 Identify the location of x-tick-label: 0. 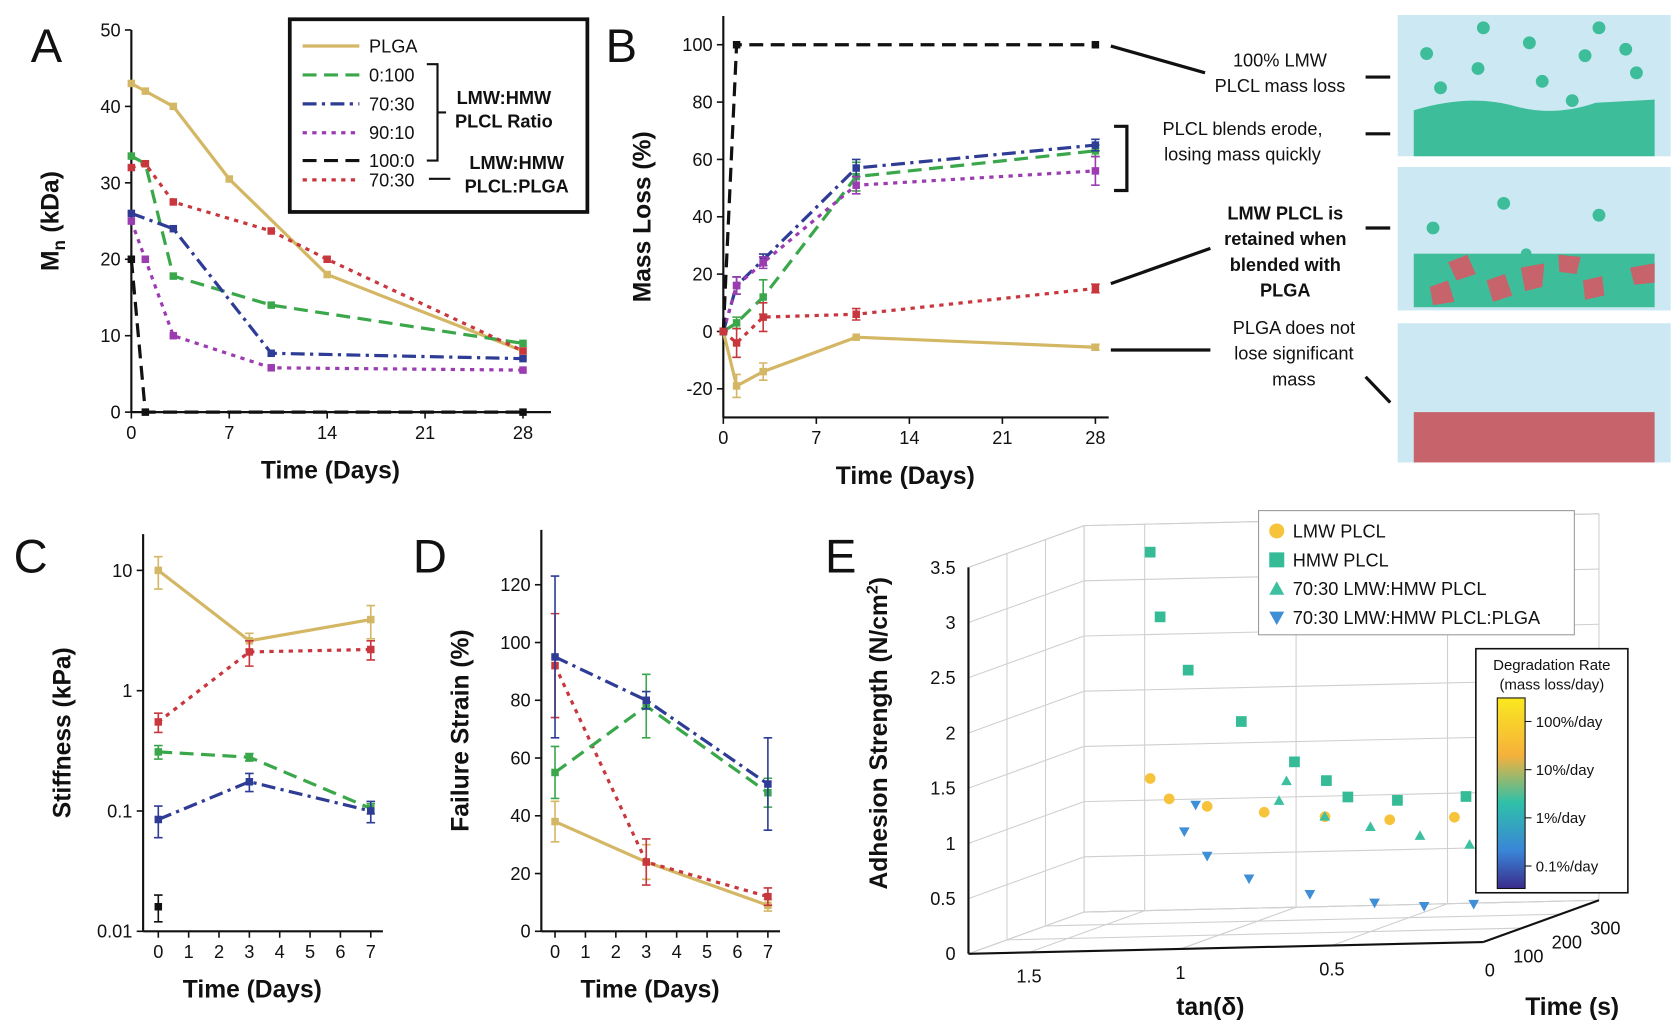
(723, 438).